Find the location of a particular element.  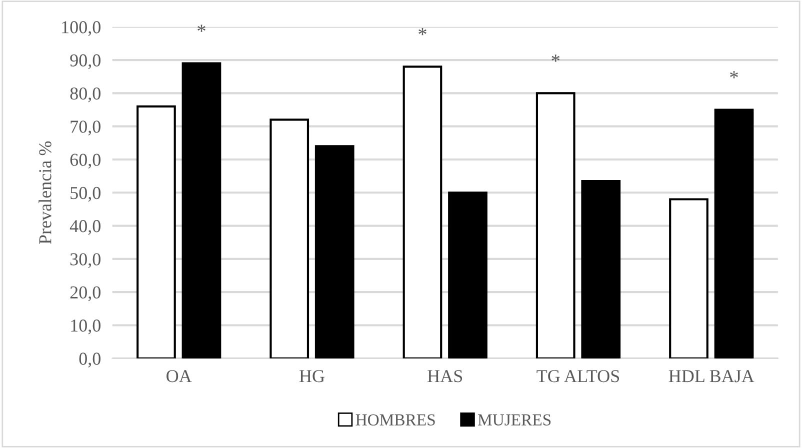

x-tick-label: TG ALTOS is located at coordinates (578, 376).